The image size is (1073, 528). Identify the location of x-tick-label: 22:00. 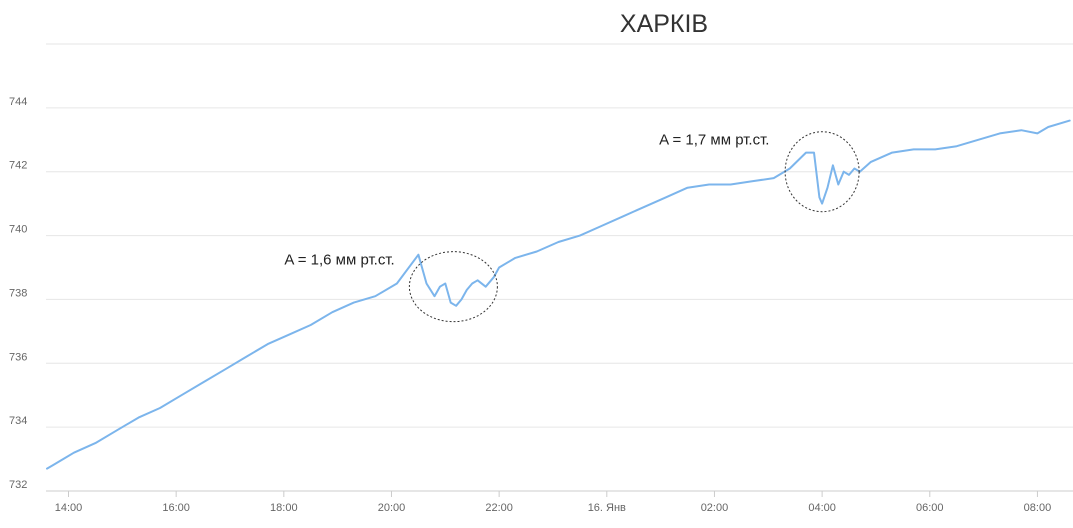
(499, 508).